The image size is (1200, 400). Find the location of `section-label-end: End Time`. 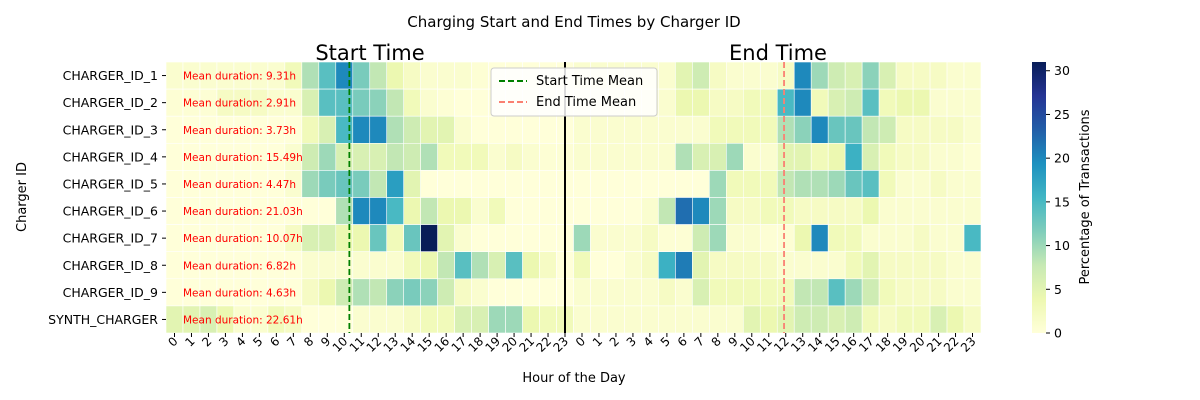

section-label-end: End Time is located at coordinates (778, 53).